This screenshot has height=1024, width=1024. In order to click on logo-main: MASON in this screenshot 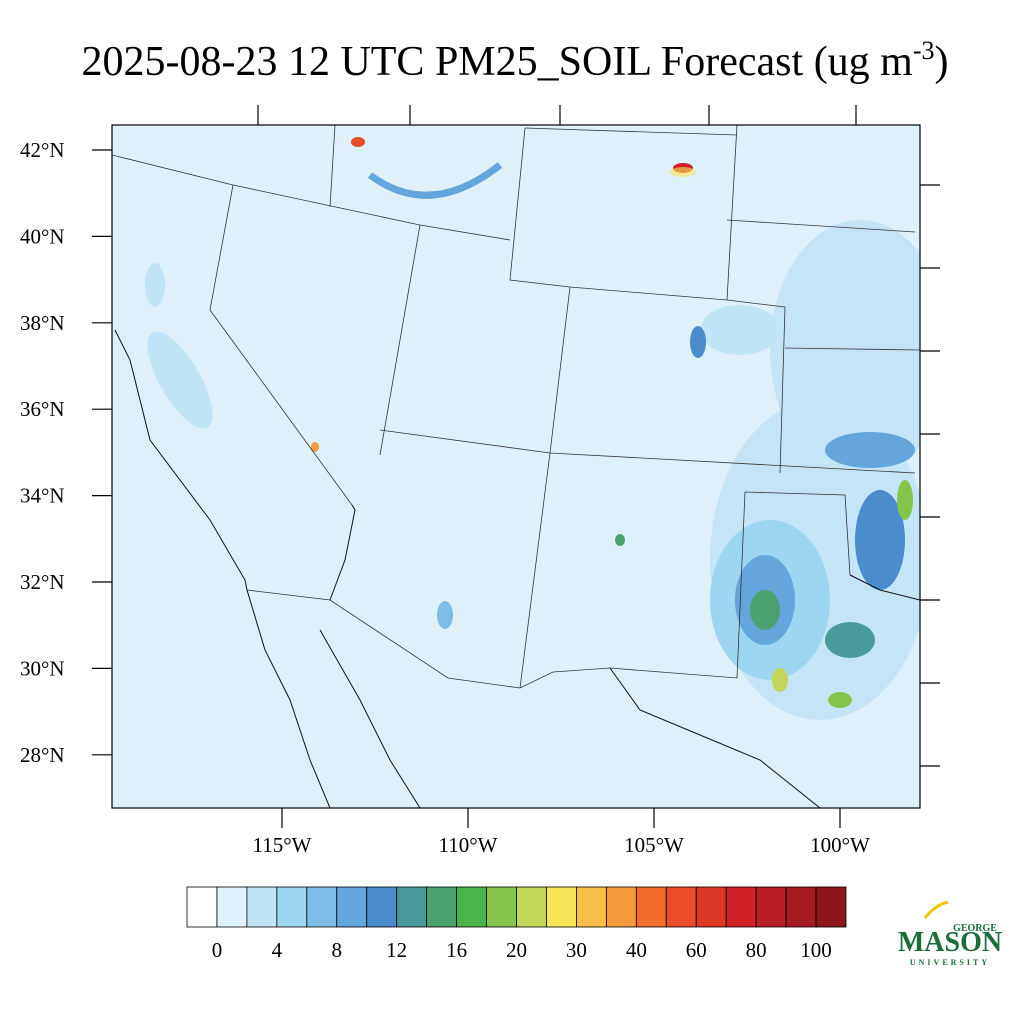, I will do `click(950, 942)`.